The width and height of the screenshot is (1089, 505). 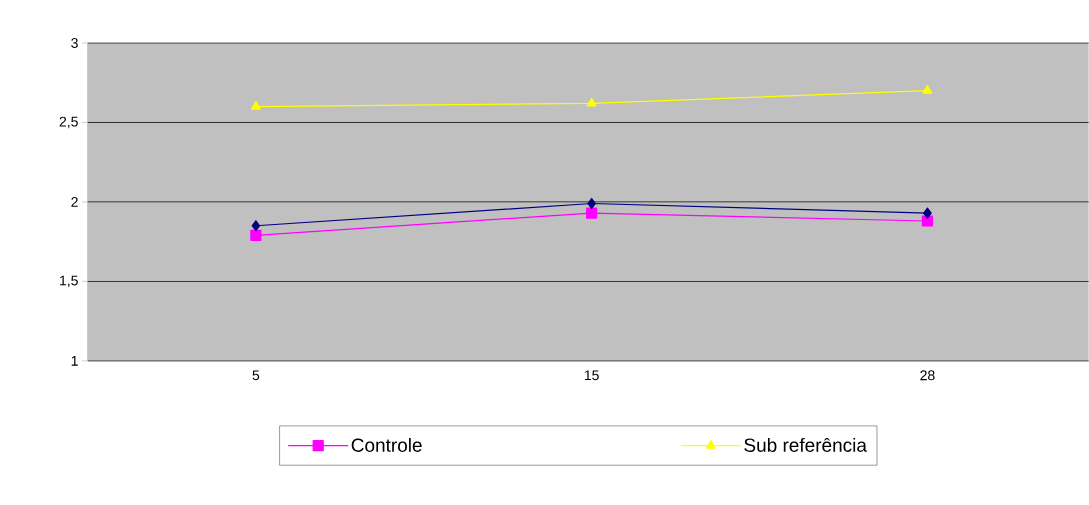 I want to click on legend-label: Controle, so click(x=386, y=445).